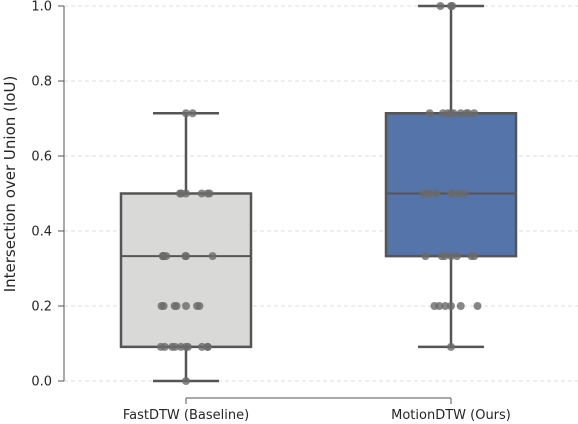 This screenshot has width=578, height=424. Describe the element at coordinates (41, 307) in the screenshot. I see `y-tick-label: 0.2` at that location.